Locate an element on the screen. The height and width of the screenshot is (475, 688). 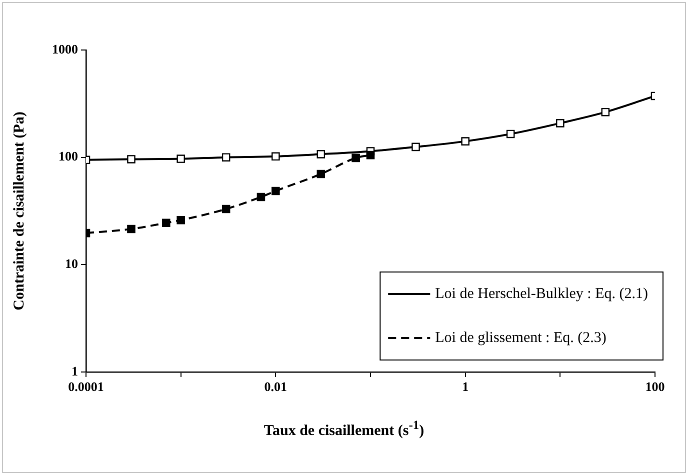
x-axis-title: Taux de cisaillement (s$^{-1}$) is located at coordinates (344, 429).